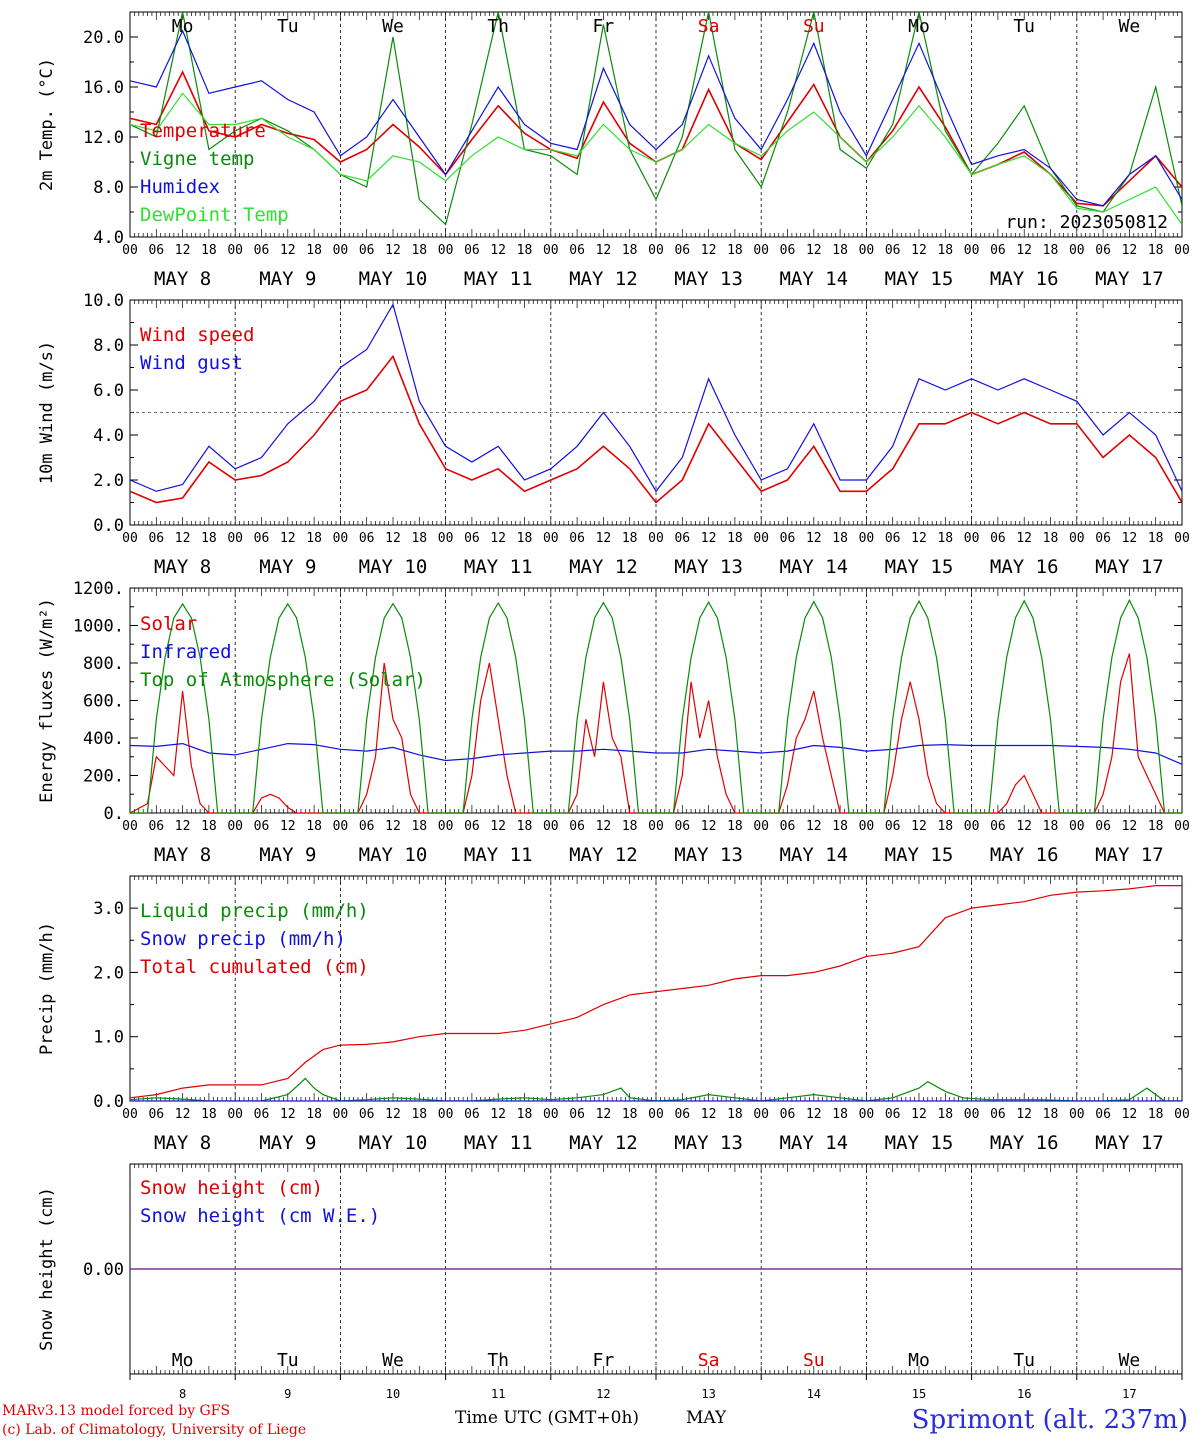 This screenshot has height=1440, width=1194. What do you see at coordinates (103, 138) in the screenshot?
I see `y-tick-label: 12.0` at bounding box center [103, 138].